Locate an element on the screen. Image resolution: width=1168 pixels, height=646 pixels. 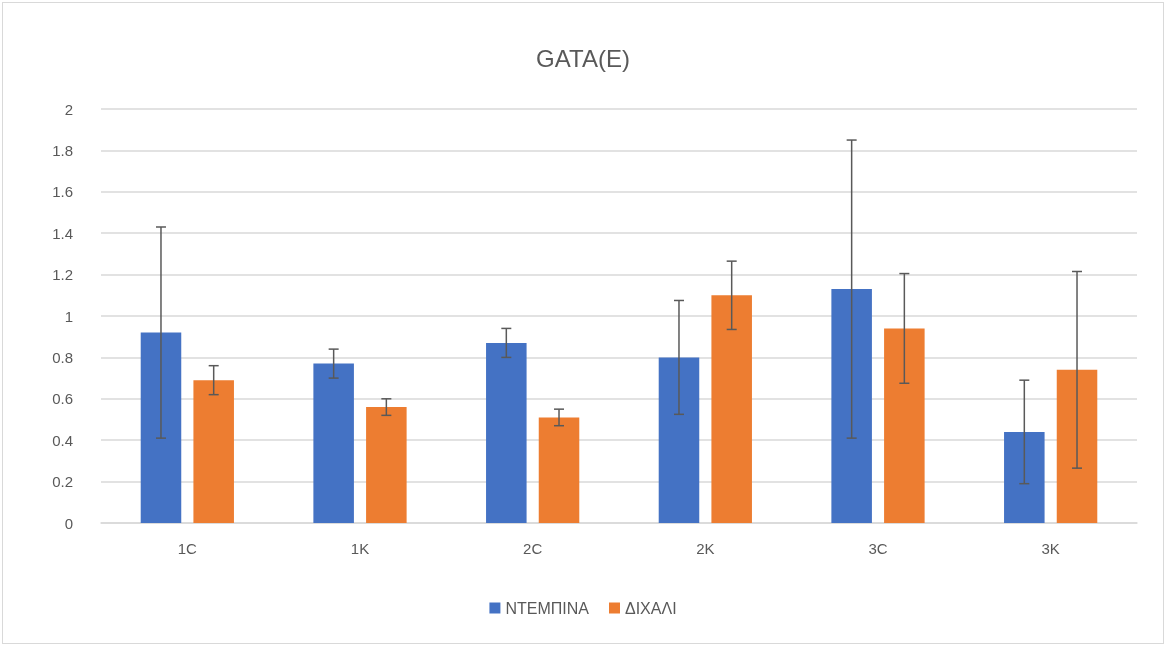
y-tick-label: 1 is located at coordinates (68, 316).